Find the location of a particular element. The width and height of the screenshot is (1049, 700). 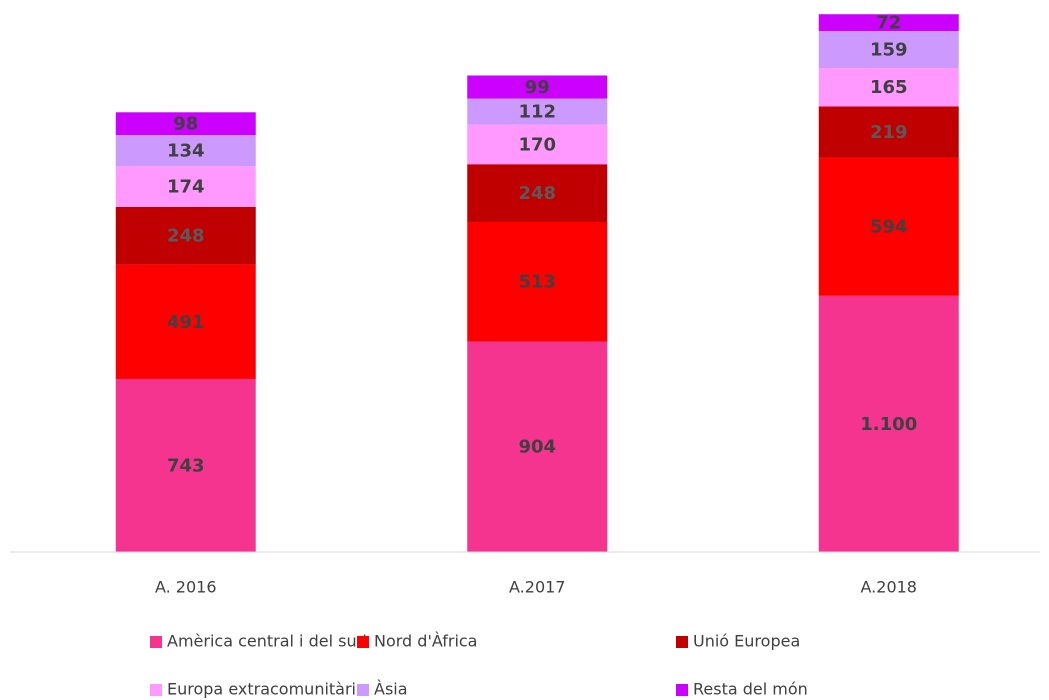

legend-label: Nord d'Àfrica is located at coordinates (425, 641).